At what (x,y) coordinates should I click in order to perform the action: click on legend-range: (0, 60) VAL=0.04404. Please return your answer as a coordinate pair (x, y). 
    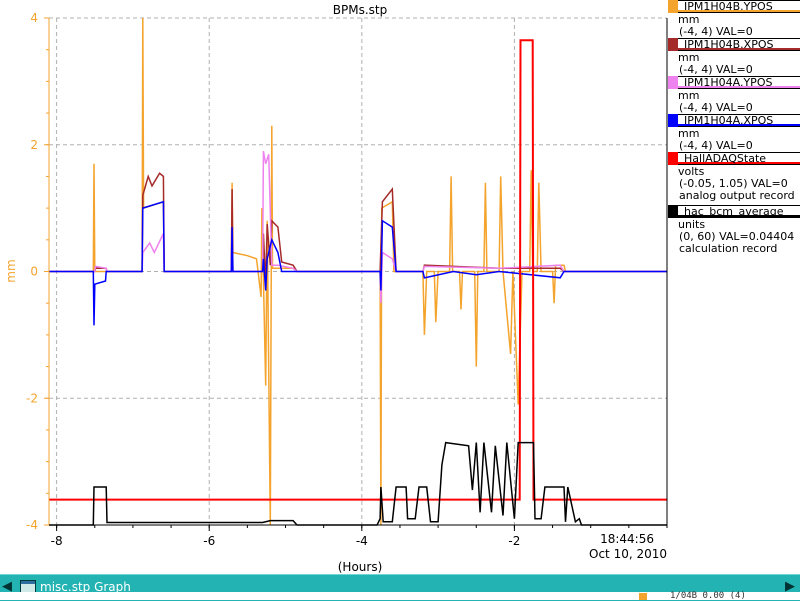
    Looking at the image, I should click on (737, 236).